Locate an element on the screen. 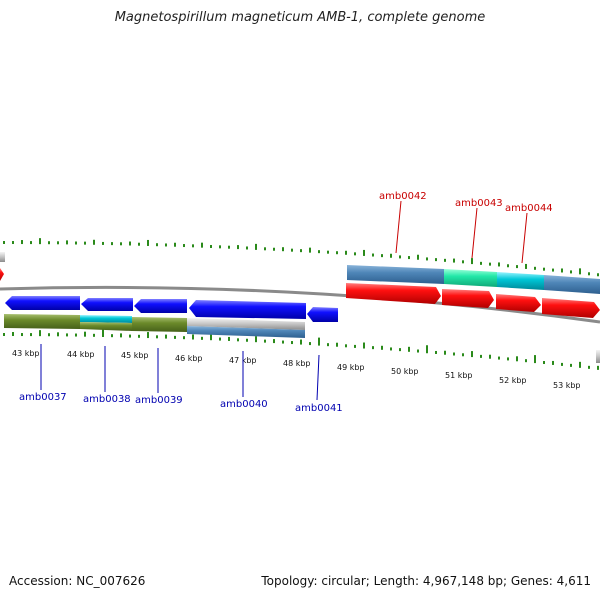 This screenshot has height=600, width=600. gc-content-ticks-lower is located at coordinates (301, 349).